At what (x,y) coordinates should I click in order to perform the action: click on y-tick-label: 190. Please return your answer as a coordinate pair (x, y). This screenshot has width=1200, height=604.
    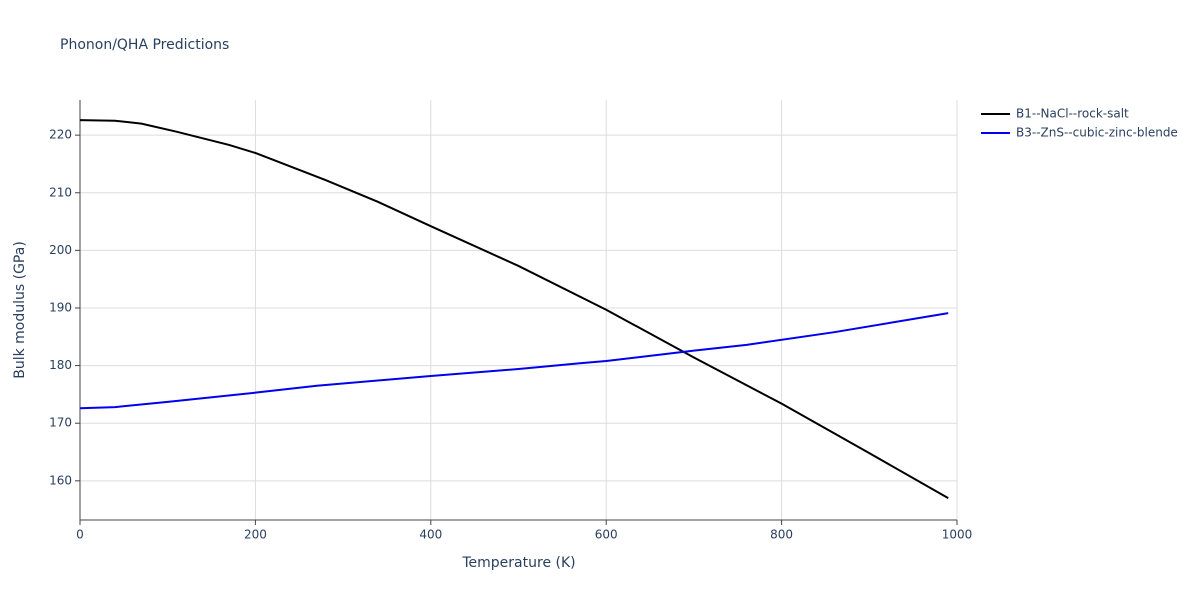
    Looking at the image, I should click on (60, 307).